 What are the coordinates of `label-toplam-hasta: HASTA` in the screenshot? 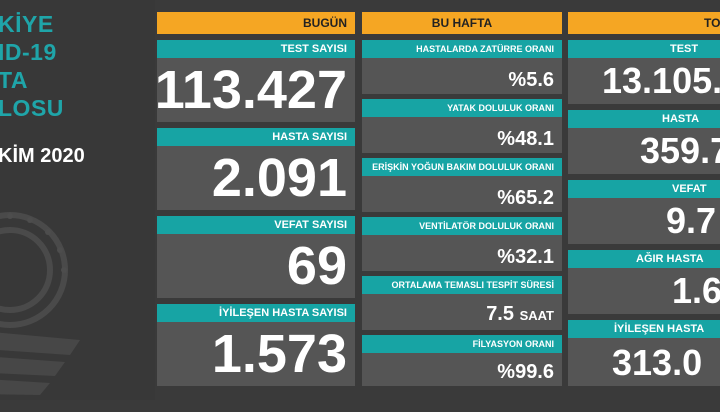 It's located at (644, 119).